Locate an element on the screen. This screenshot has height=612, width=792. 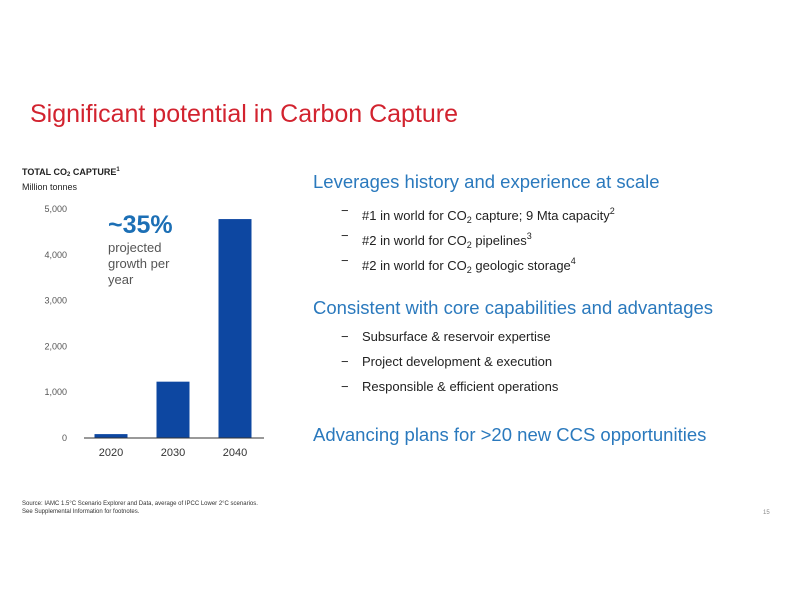
bullet-item: − Subsurface & reservoir expertise is located at coordinates (446, 336).